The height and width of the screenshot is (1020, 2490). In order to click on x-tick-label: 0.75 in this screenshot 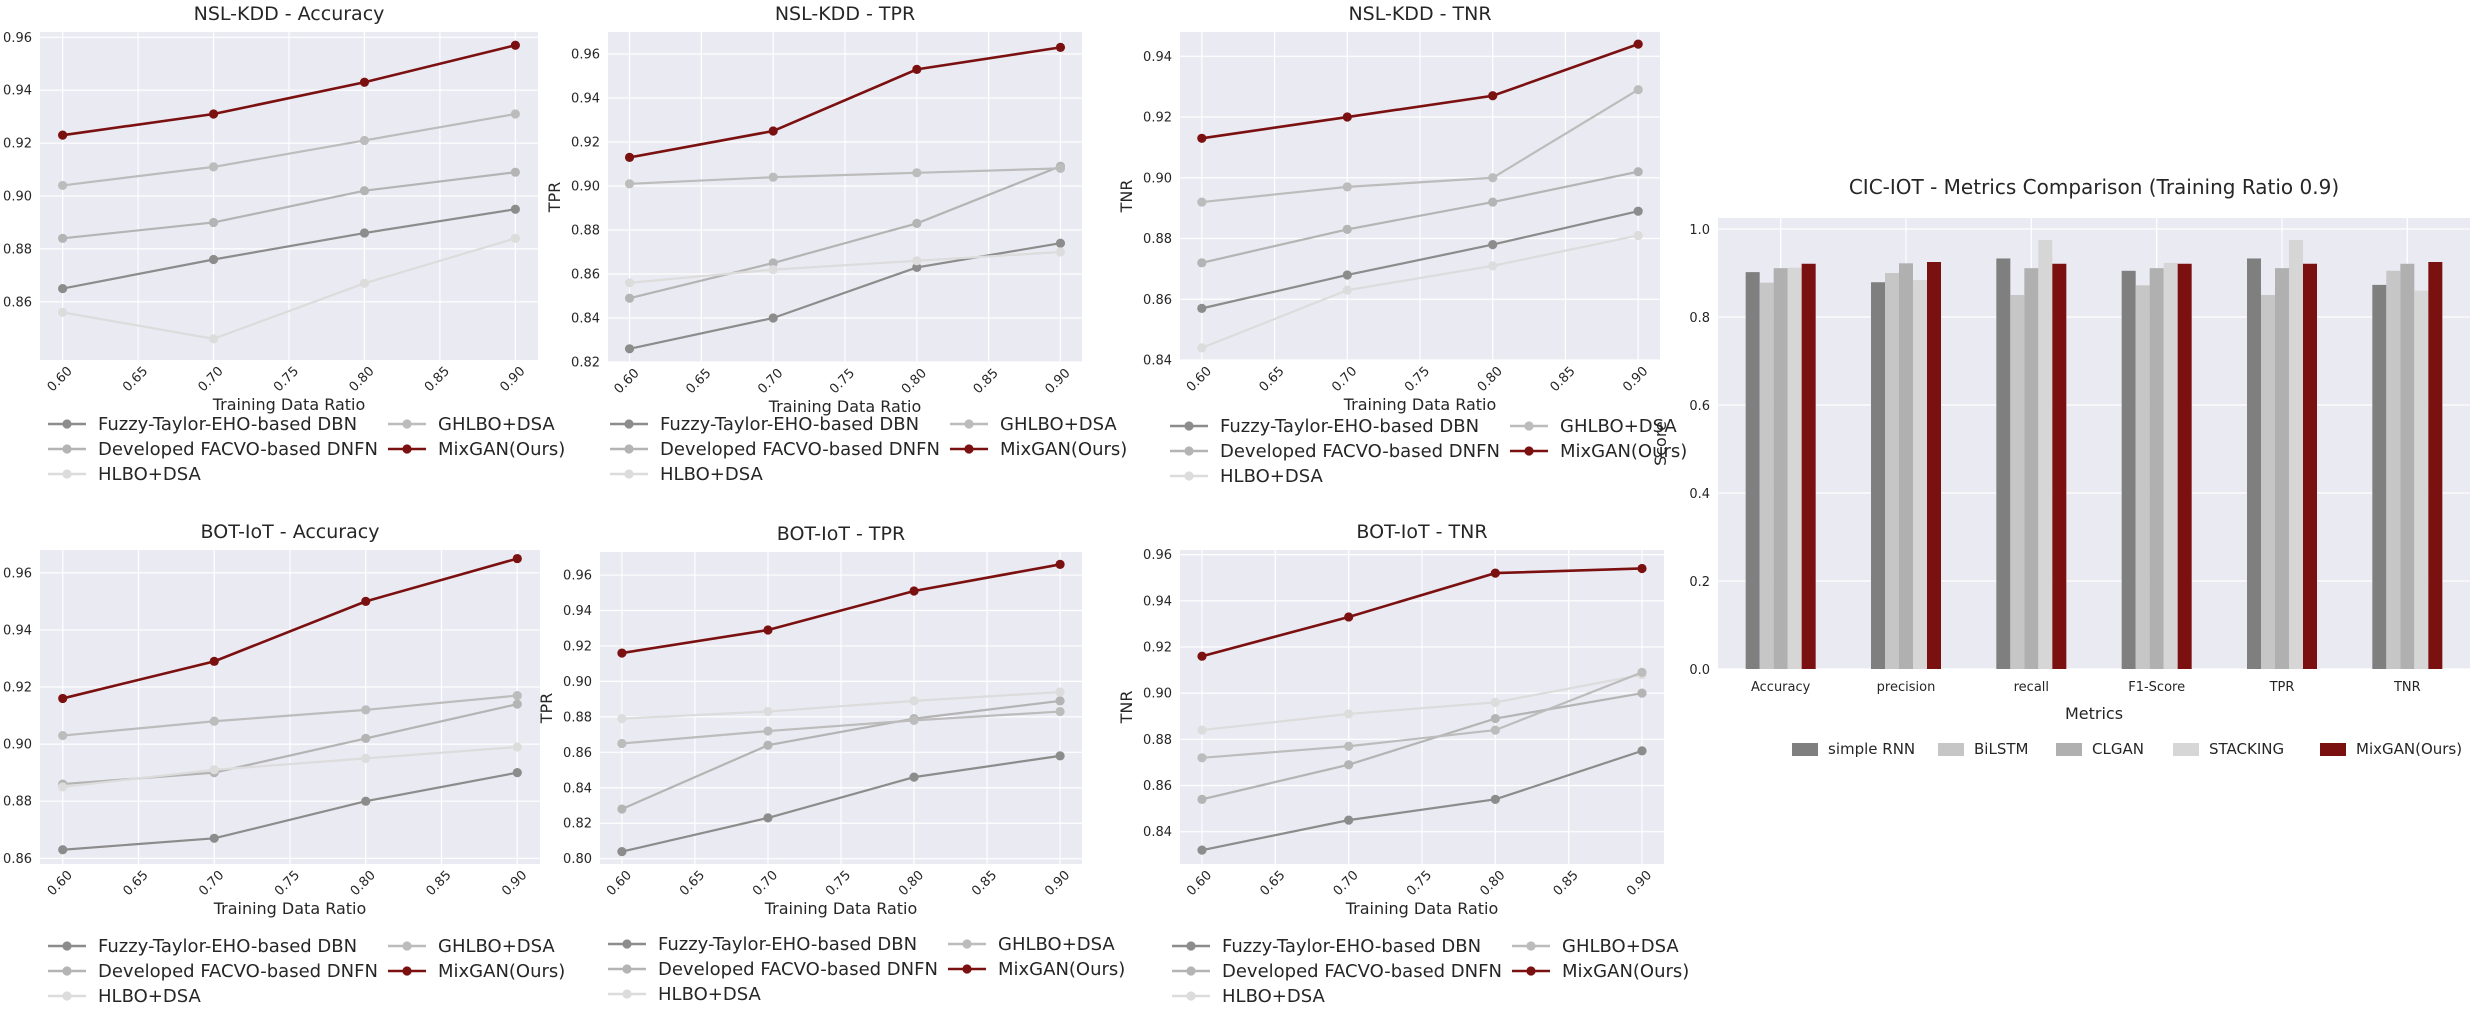, I will do `click(842, 381)`.